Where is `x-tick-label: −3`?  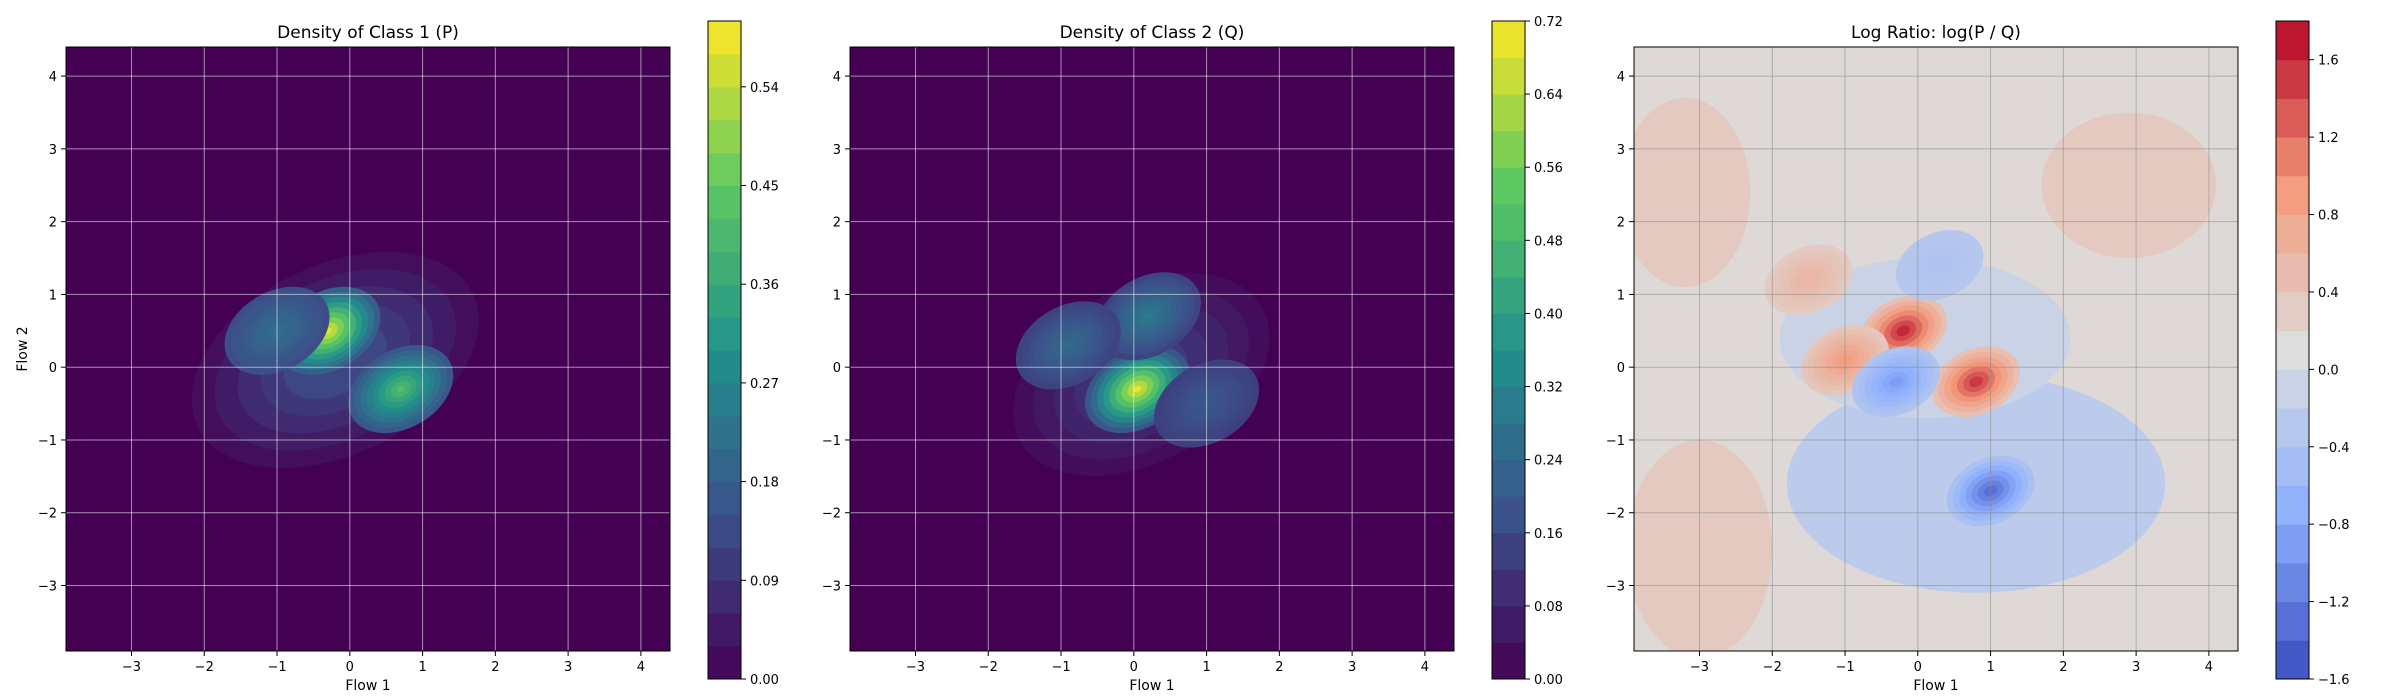 x-tick-label: −3 is located at coordinates (131, 667).